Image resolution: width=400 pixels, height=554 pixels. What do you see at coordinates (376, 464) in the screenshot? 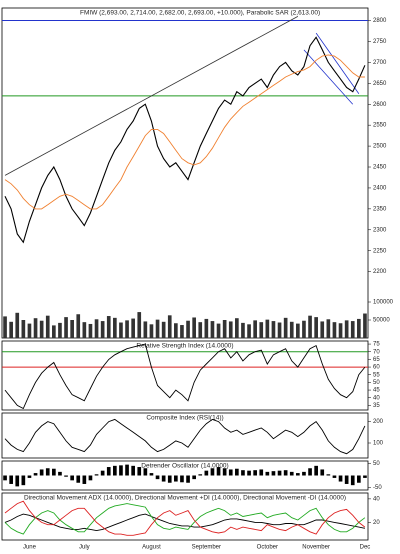
I see `y-tick-label: 50` at bounding box center [376, 464].